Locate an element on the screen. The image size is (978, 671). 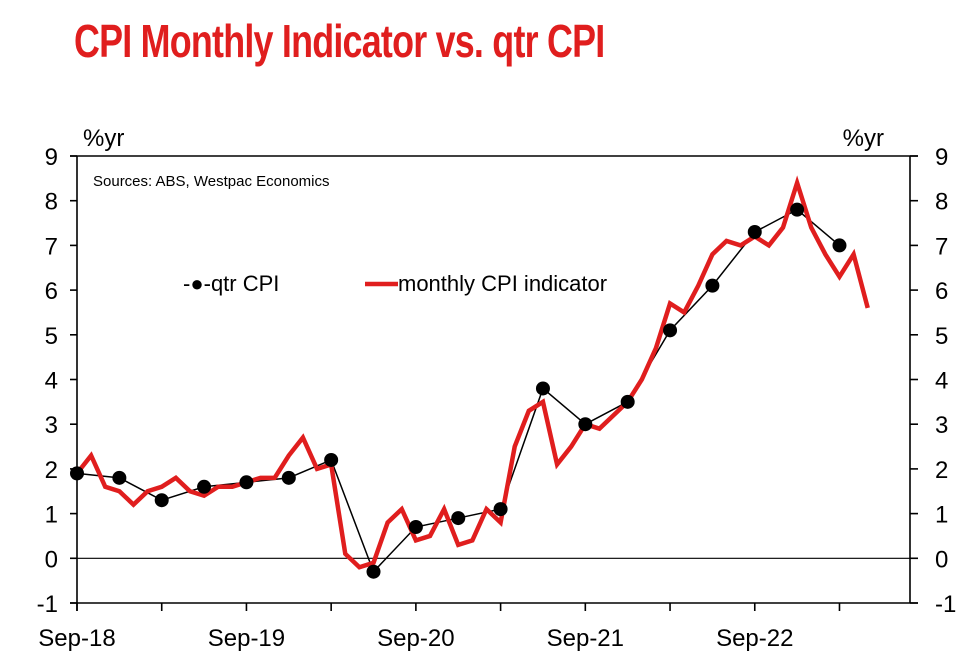
y-tick-label-right: 9 is located at coordinates (941, 157).